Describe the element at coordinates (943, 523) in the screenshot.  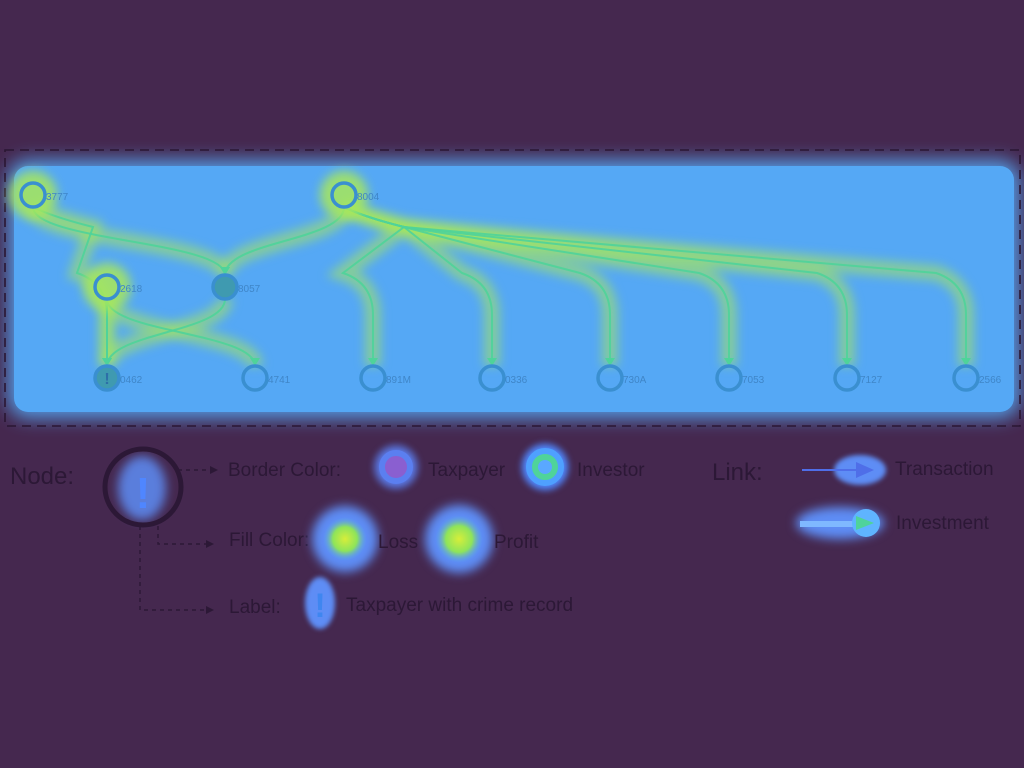
I see `legend-investment-label: Investment` at that location.